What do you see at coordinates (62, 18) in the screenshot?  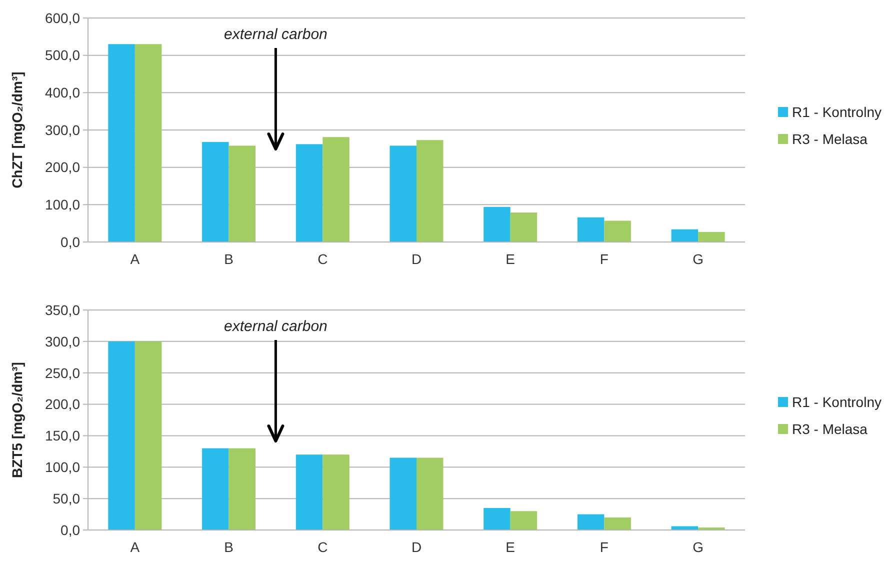 I see `y-tick-label: 600,0` at bounding box center [62, 18].